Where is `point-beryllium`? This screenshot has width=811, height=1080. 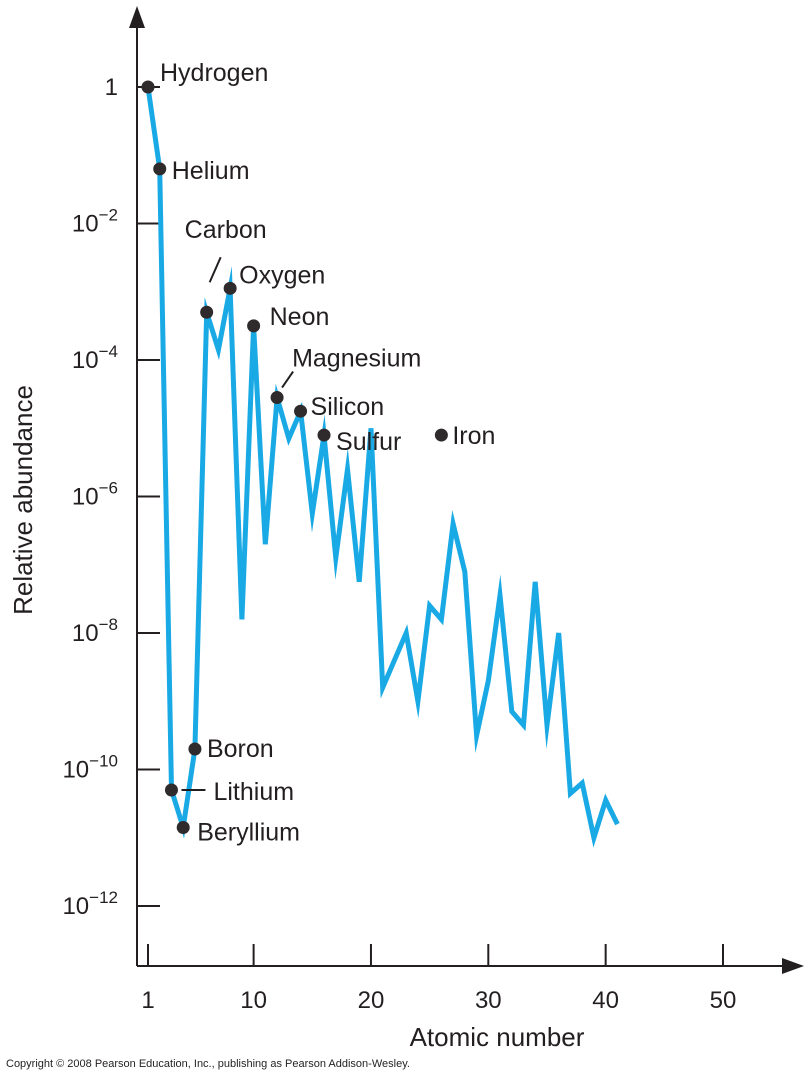 point-beryllium is located at coordinates (183, 828).